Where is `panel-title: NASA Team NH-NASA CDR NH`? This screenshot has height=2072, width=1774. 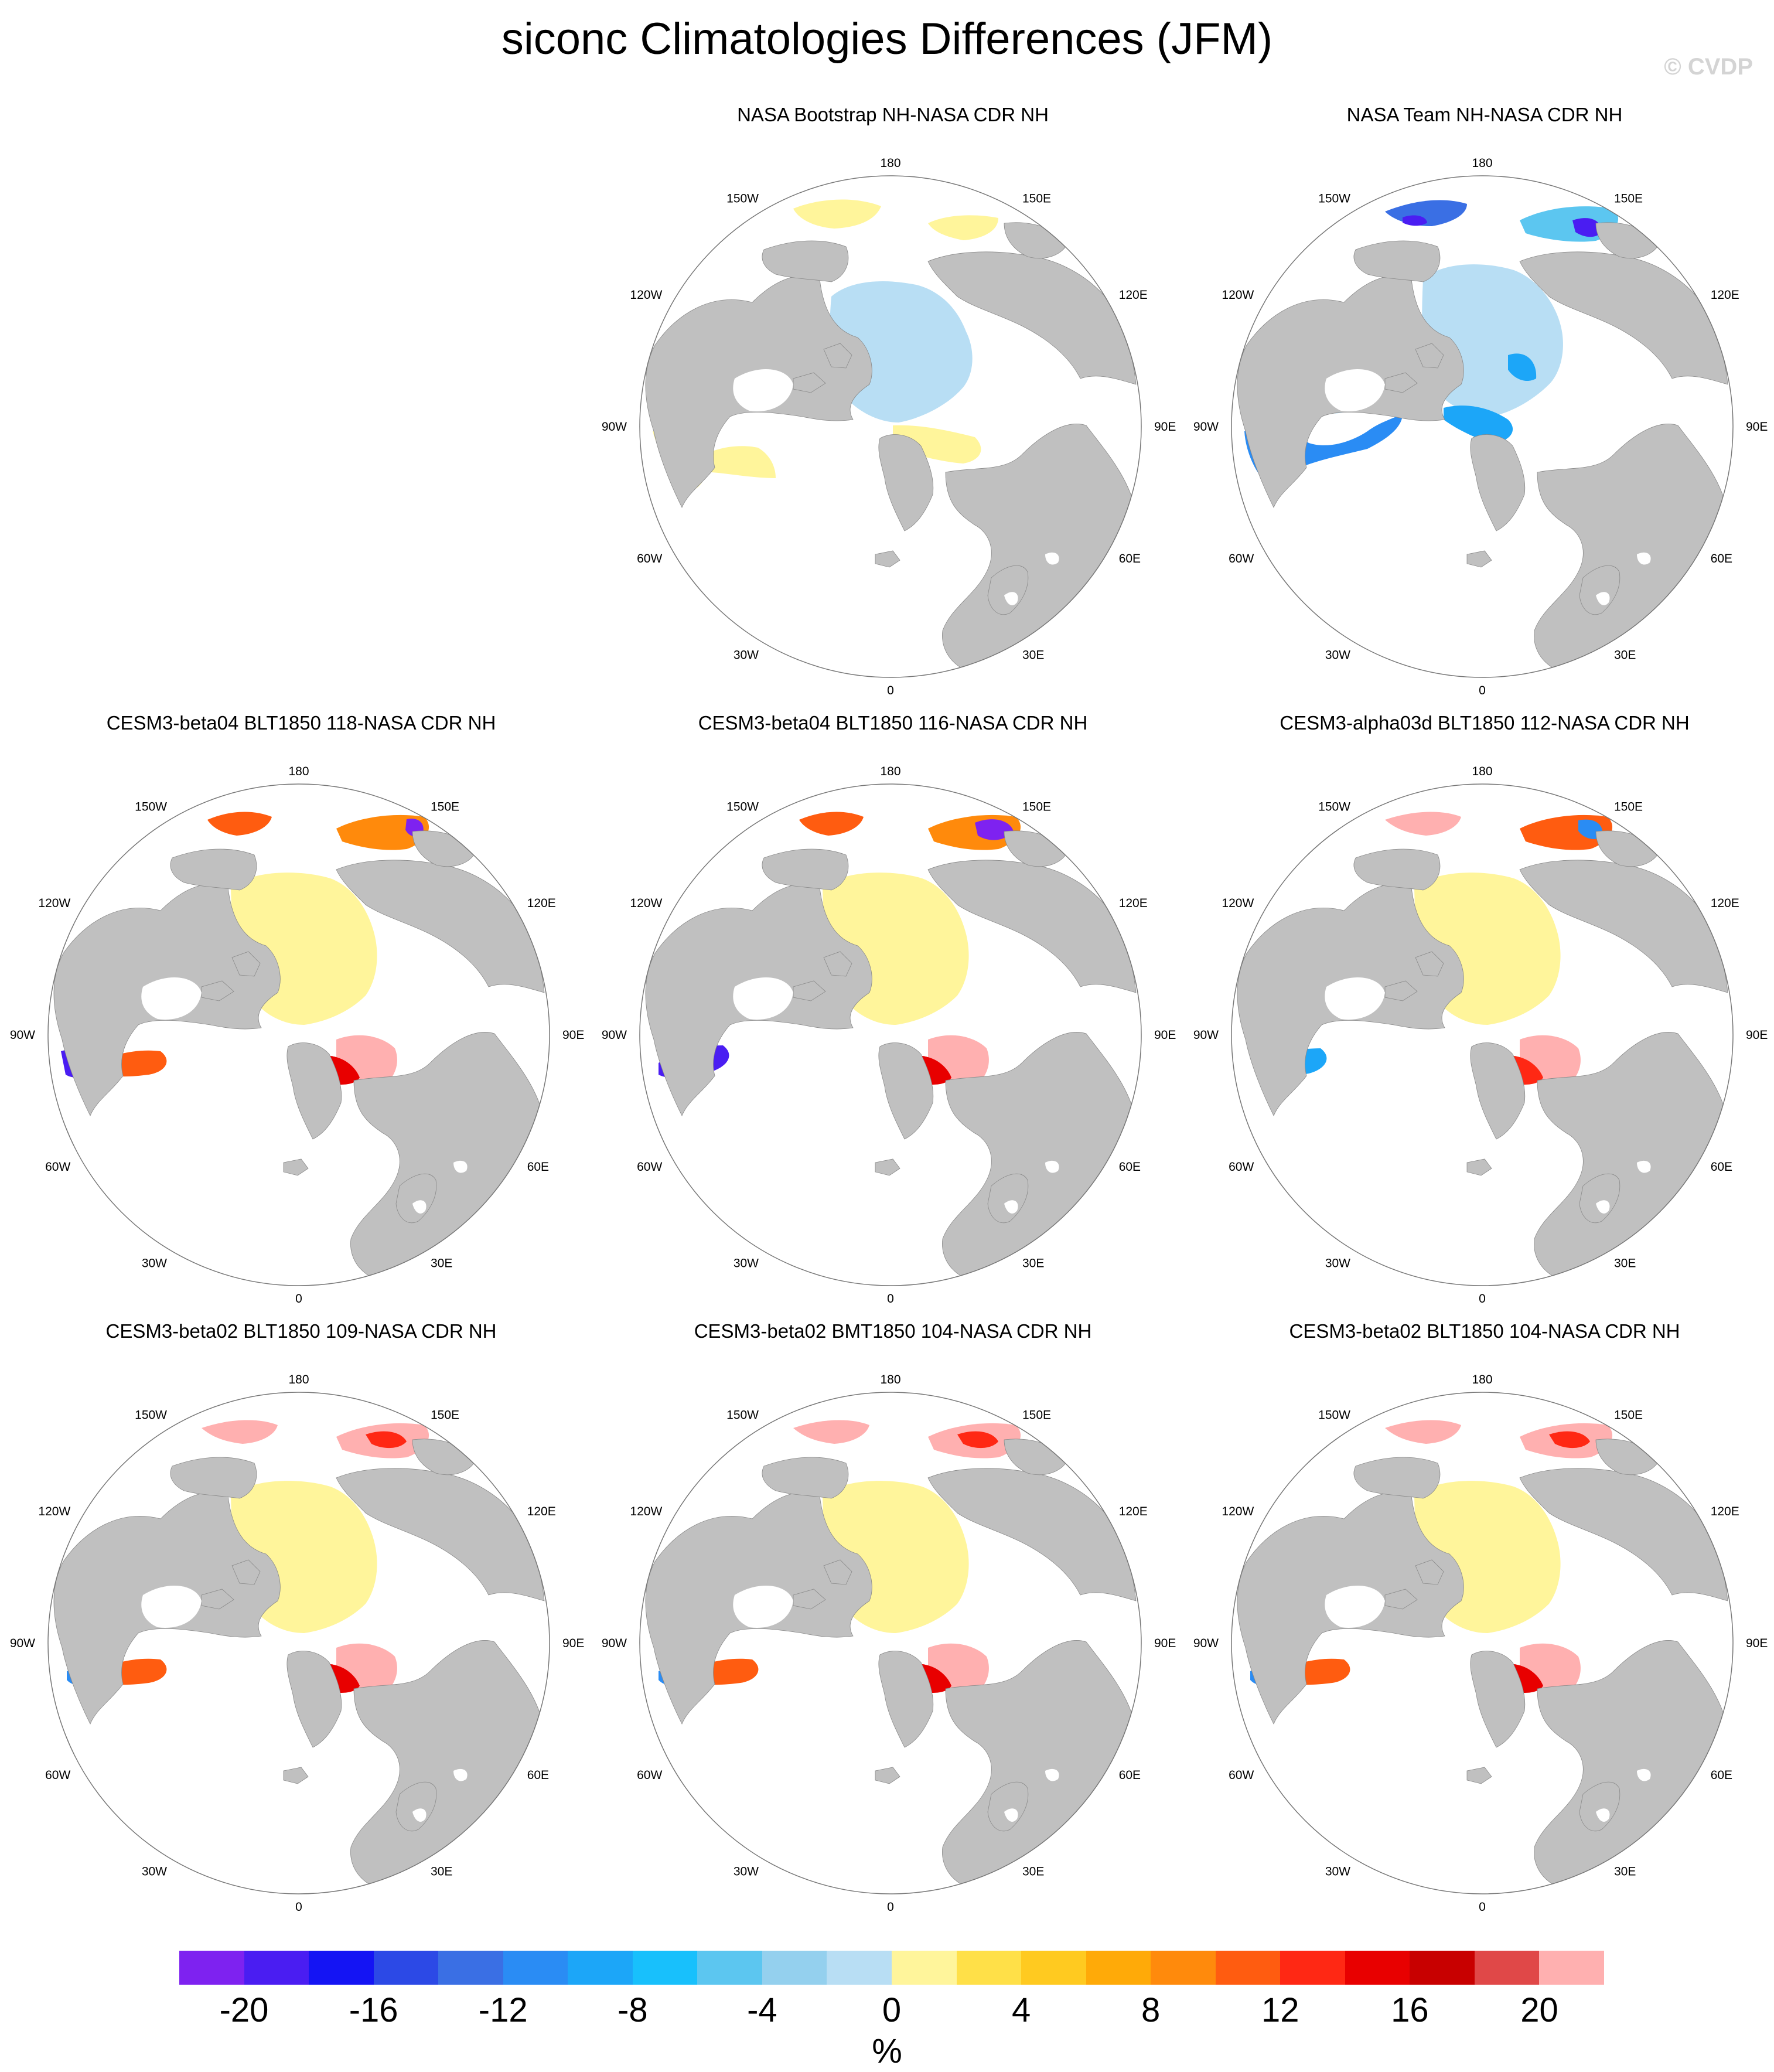 panel-title: NASA Team NH-NASA CDR NH is located at coordinates (1484, 114).